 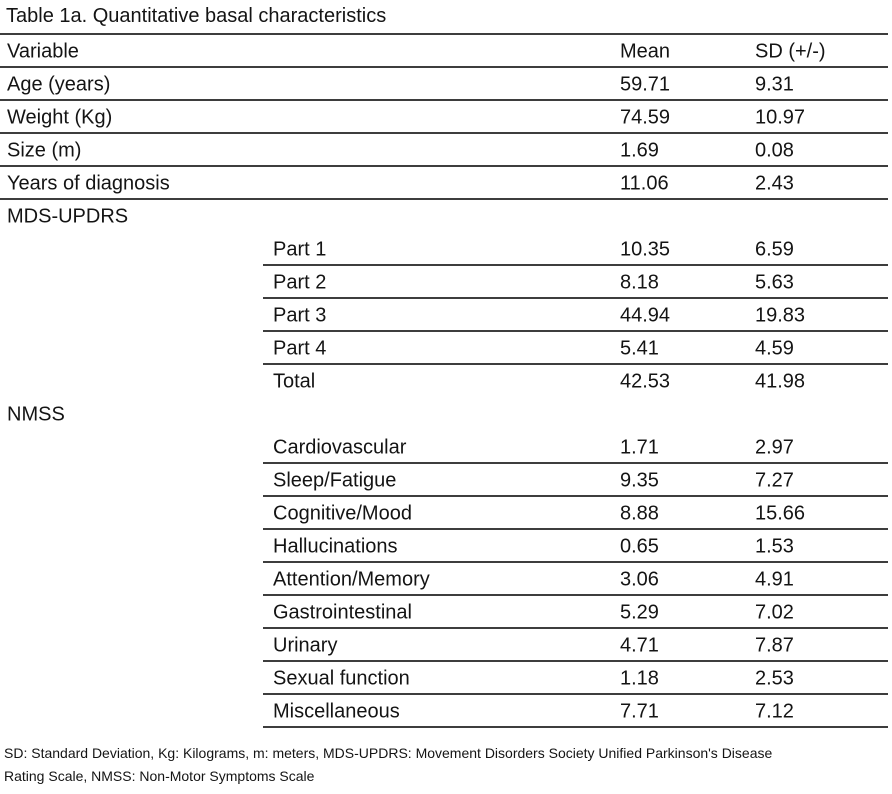 What do you see at coordinates (639, 546) in the screenshot?
I see `row-mean-value: 0.65` at bounding box center [639, 546].